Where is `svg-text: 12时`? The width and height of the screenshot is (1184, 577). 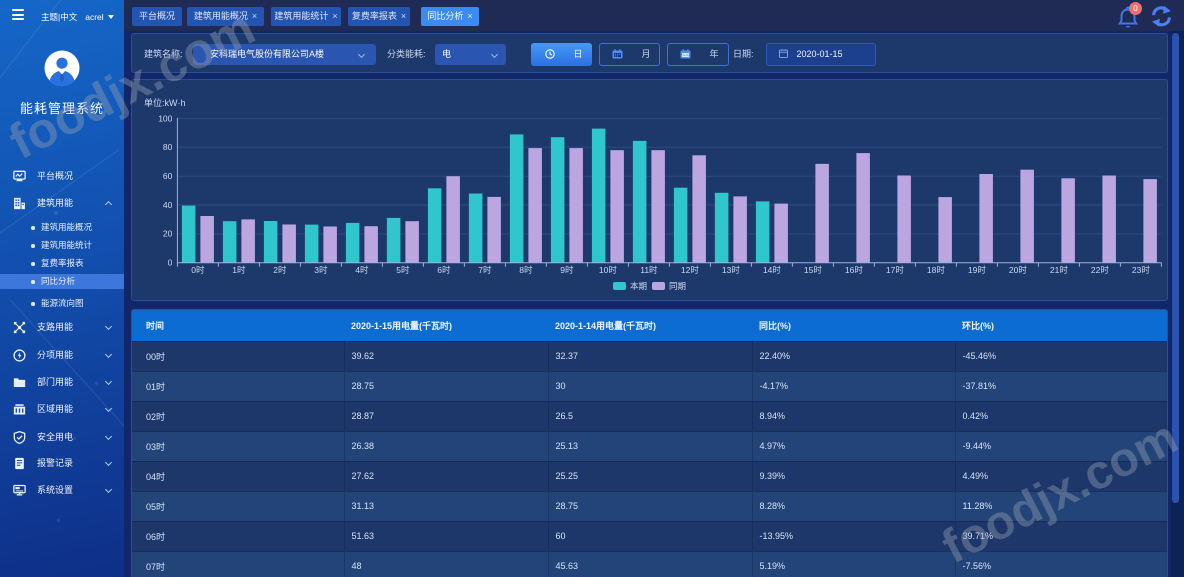
svg-text: 12时 is located at coordinates (690, 270).